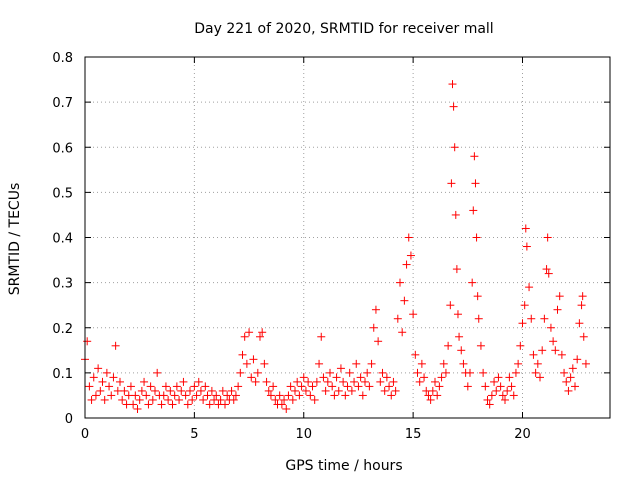  What do you see at coordinates (85, 434) in the screenshot?
I see `x-tick-label: 0` at bounding box center [85, 434].